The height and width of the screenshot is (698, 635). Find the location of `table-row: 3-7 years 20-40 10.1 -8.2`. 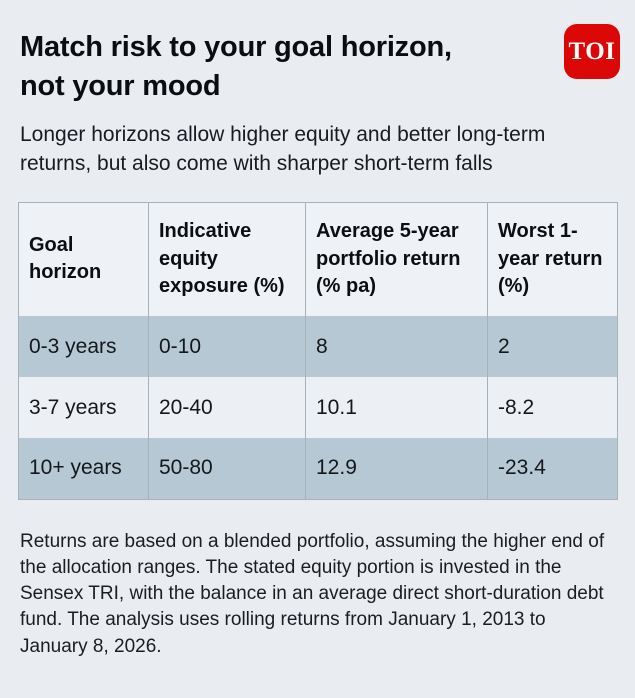

table-row: 3-7 years 20-40 10.1 -8.2 is located at coordinates (318, 408).